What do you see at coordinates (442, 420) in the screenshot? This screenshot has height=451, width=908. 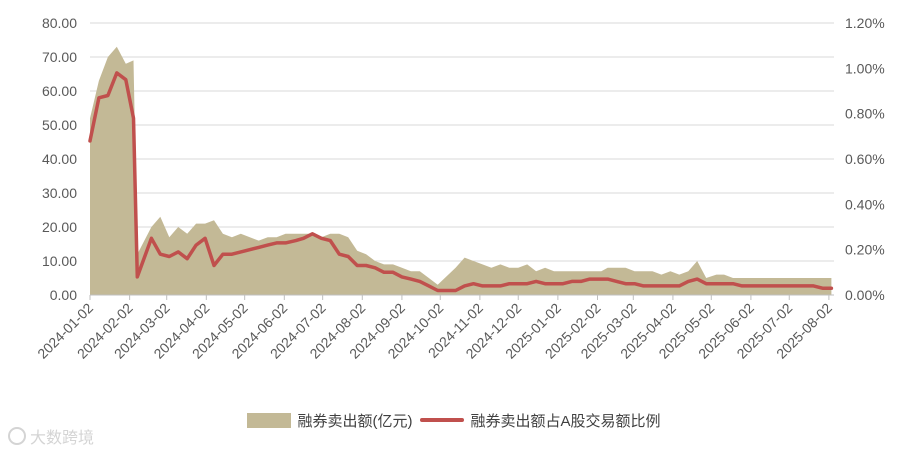 I see `legend-swatch-line` at bounding box center [442, 420].